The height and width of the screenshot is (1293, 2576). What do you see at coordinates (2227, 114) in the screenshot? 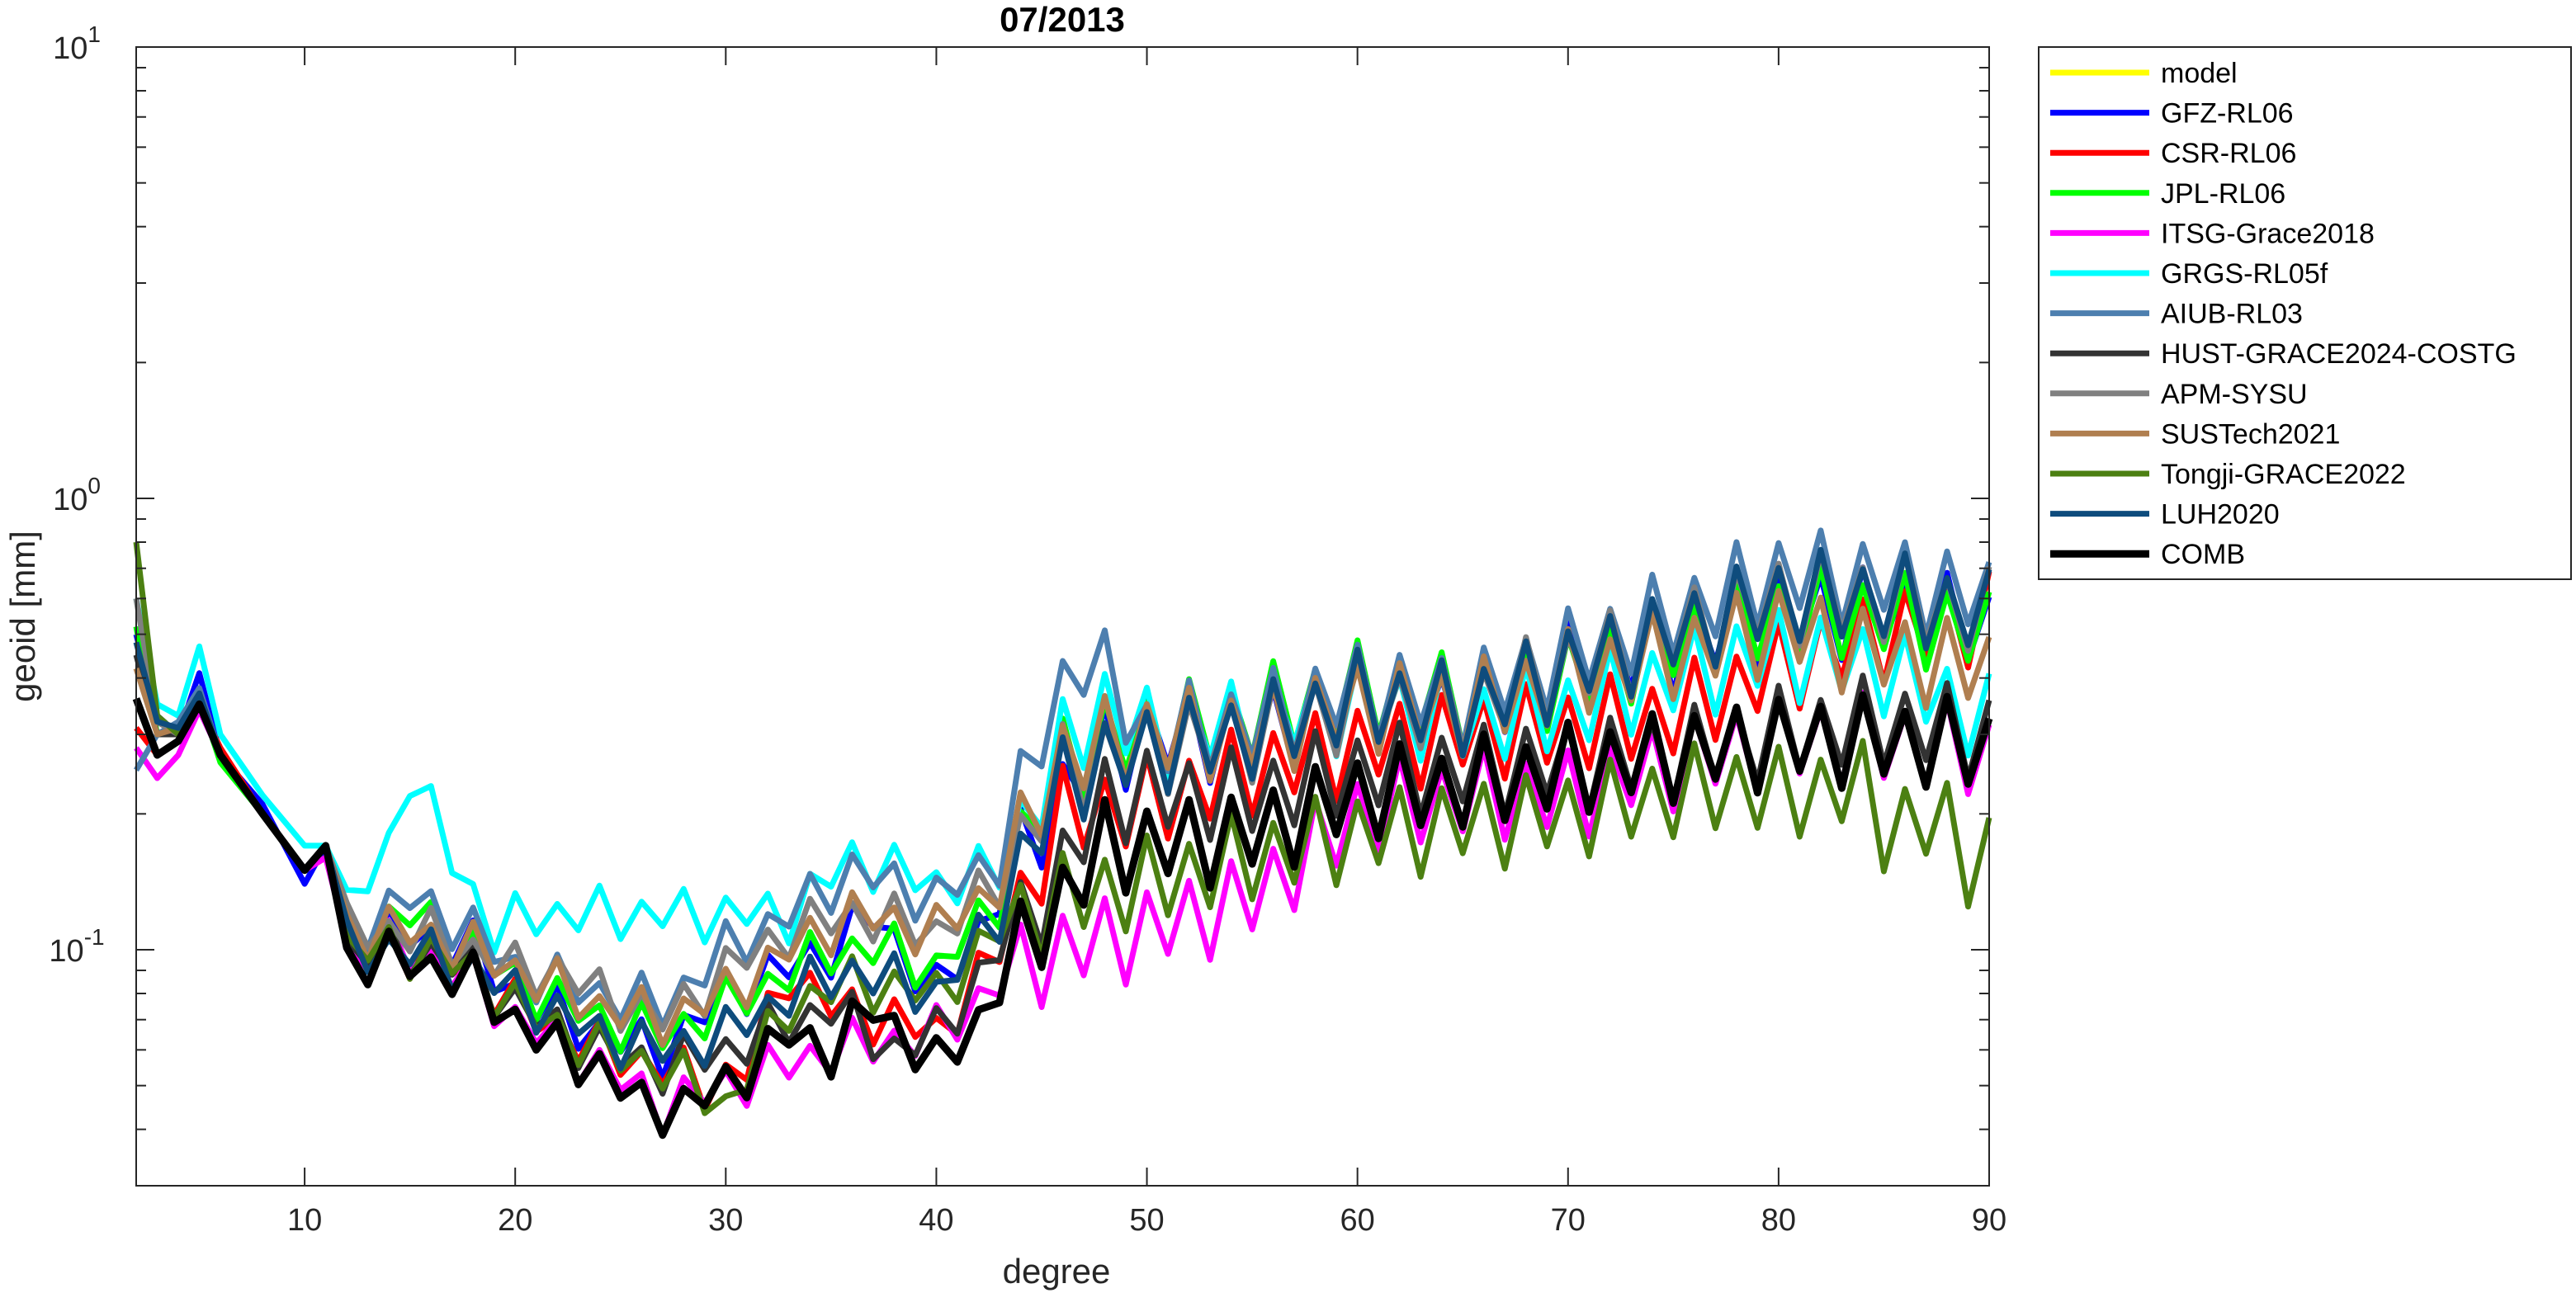
I see `legend-label: GFZ-RL06` at bounding box center [2227, 114].